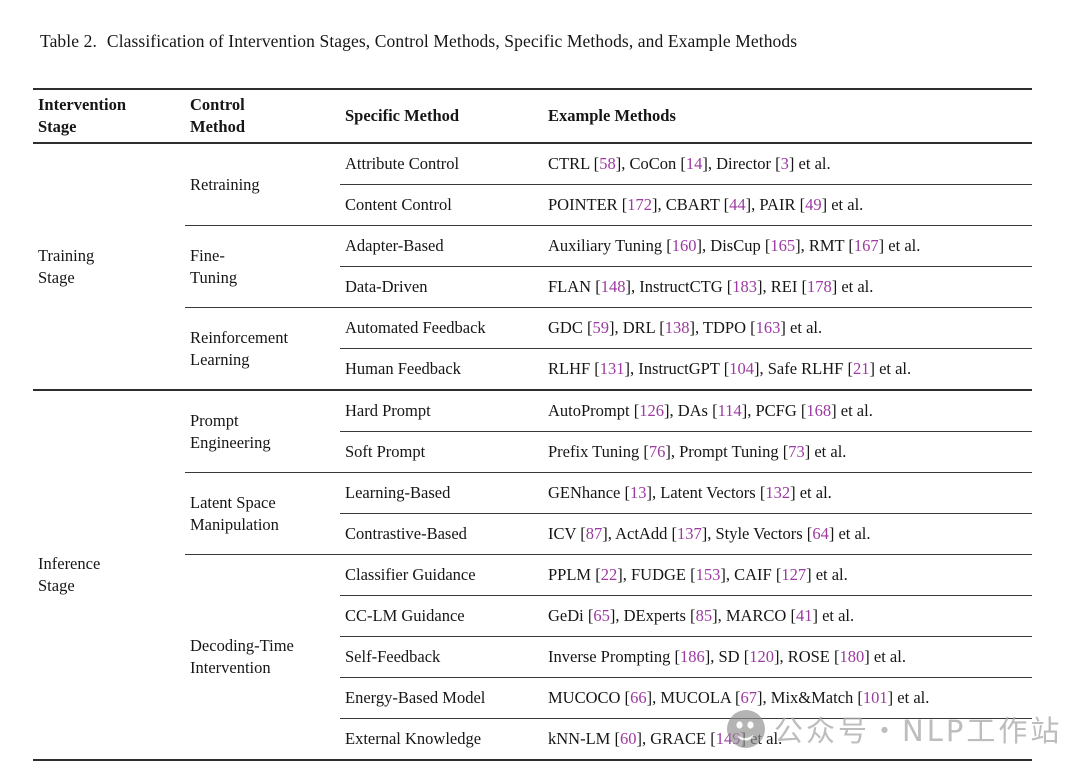 The image size is (1080, 783). Describe the element at coordinates (761, 657) in the screenshot. I see `citation-ref: 120` at that location.